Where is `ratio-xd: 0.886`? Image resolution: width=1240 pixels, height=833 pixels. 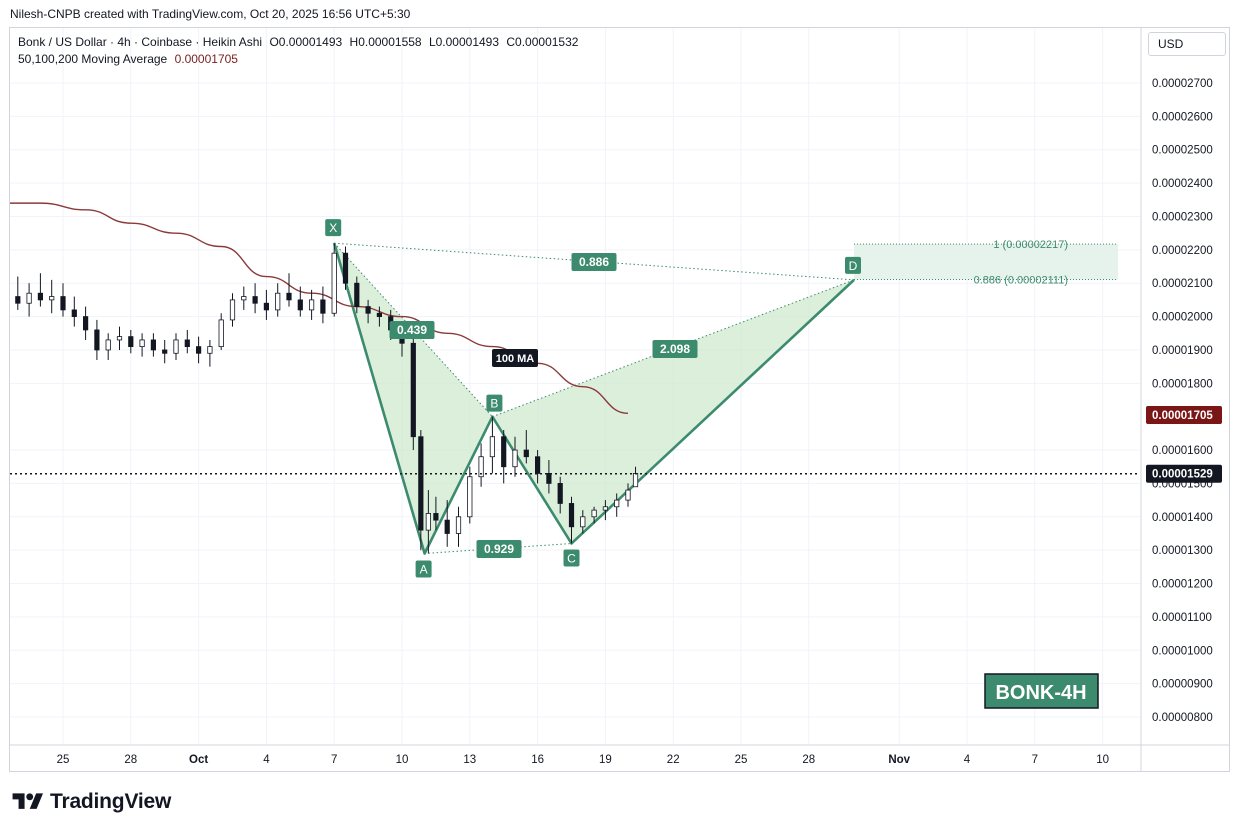 ratio-xd: 0.886 is located at coordinates (594, 262).